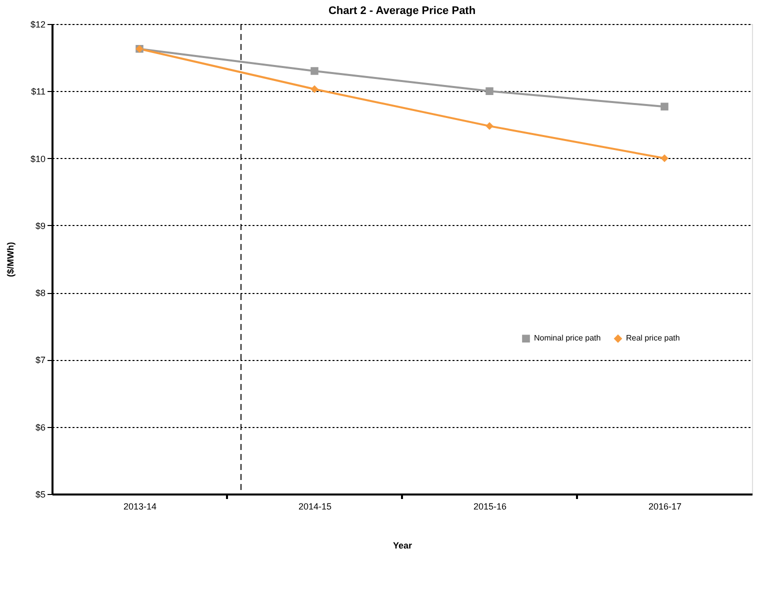  Describe the element at coordinates (38, 25) in the screenshot. I see `y-tick-label: $12` at that location.